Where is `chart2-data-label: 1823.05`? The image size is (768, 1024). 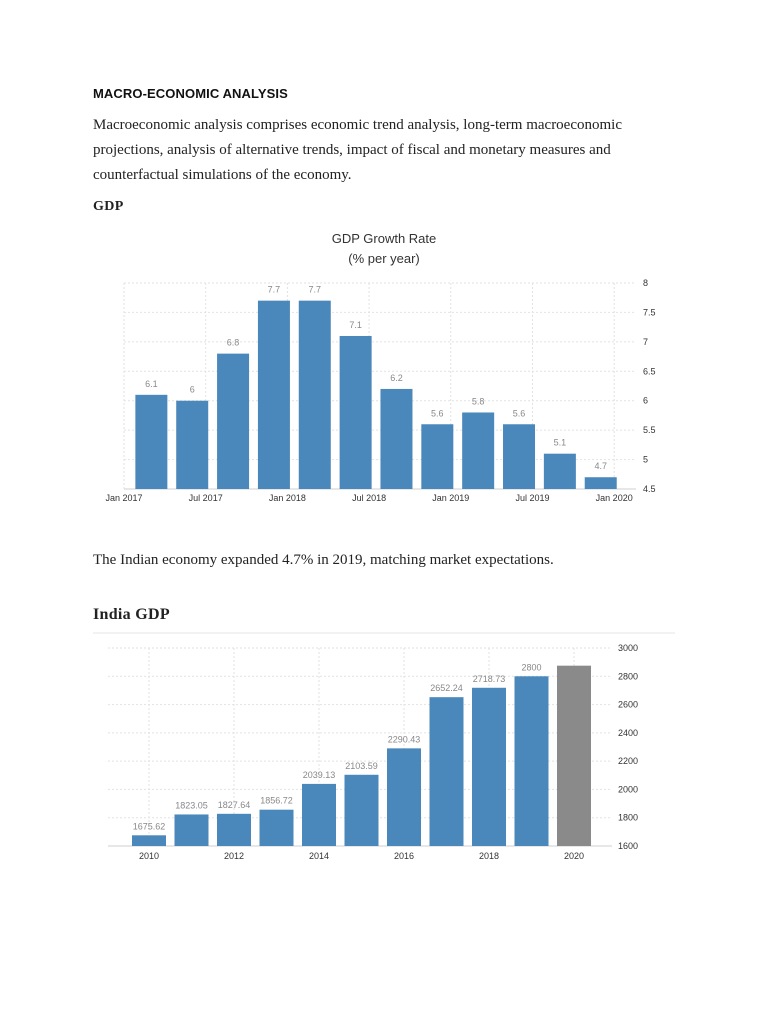 chart2-data-label: 1823.05 is located at coordinates (191, 805).